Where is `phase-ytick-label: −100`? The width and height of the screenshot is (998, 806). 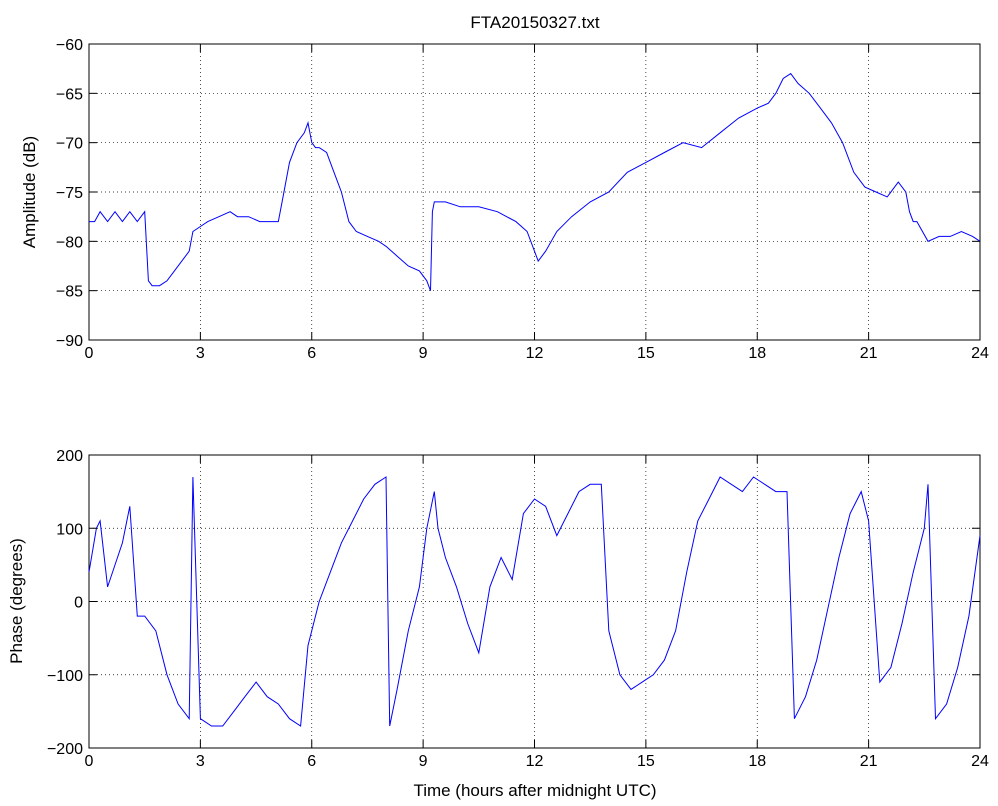
phase-ytick-label: −100 is located at coordinates (65, 676).